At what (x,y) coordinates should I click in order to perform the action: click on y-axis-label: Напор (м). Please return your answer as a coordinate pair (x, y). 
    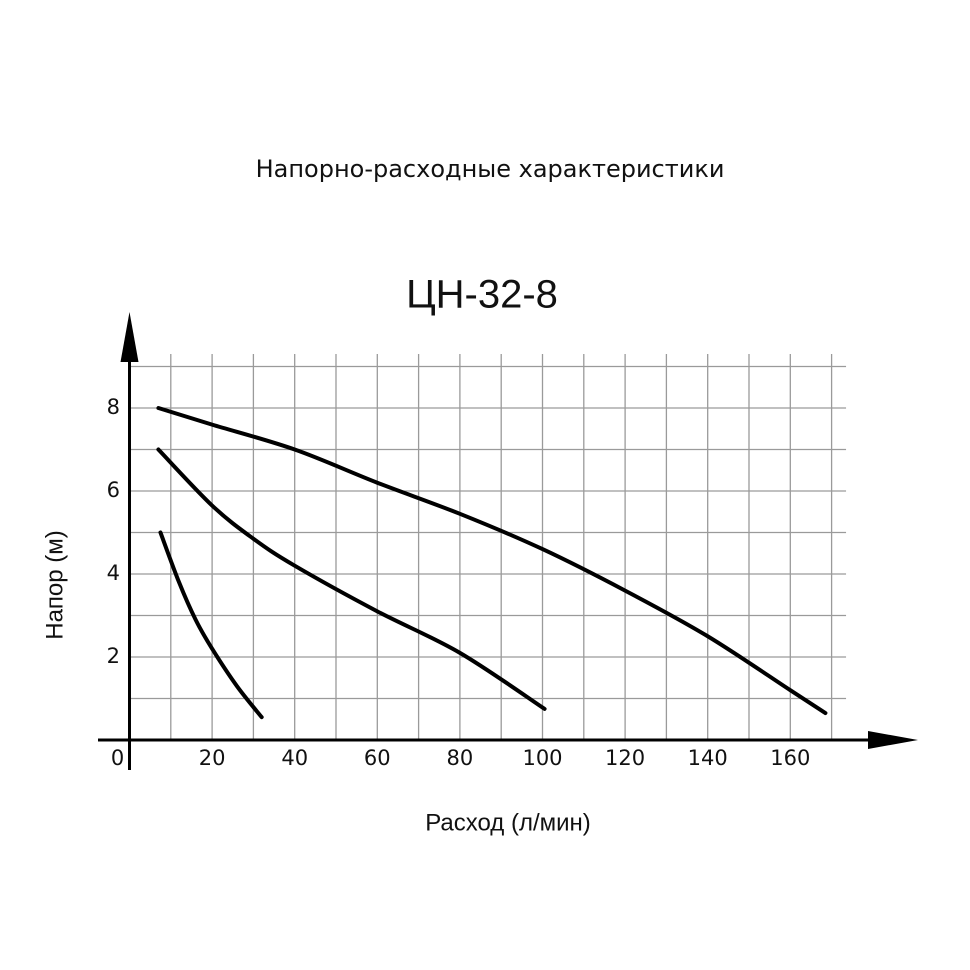
    Looking at the image, I should click on (54, 585).